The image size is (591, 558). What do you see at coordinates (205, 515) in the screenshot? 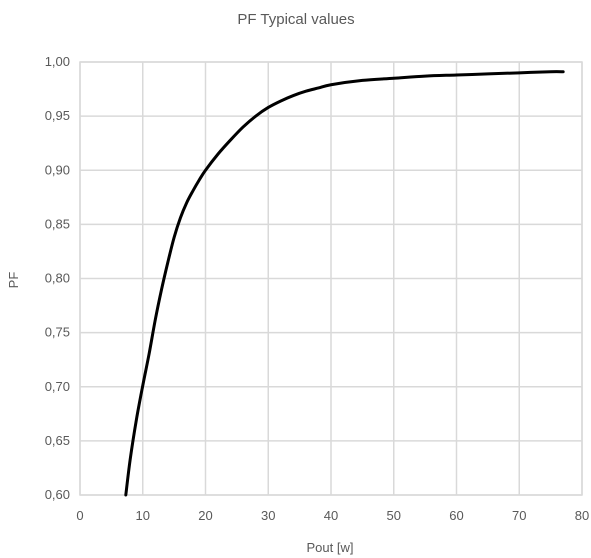
I see `x-tick-label: 20` at bounding box center [205, 515].